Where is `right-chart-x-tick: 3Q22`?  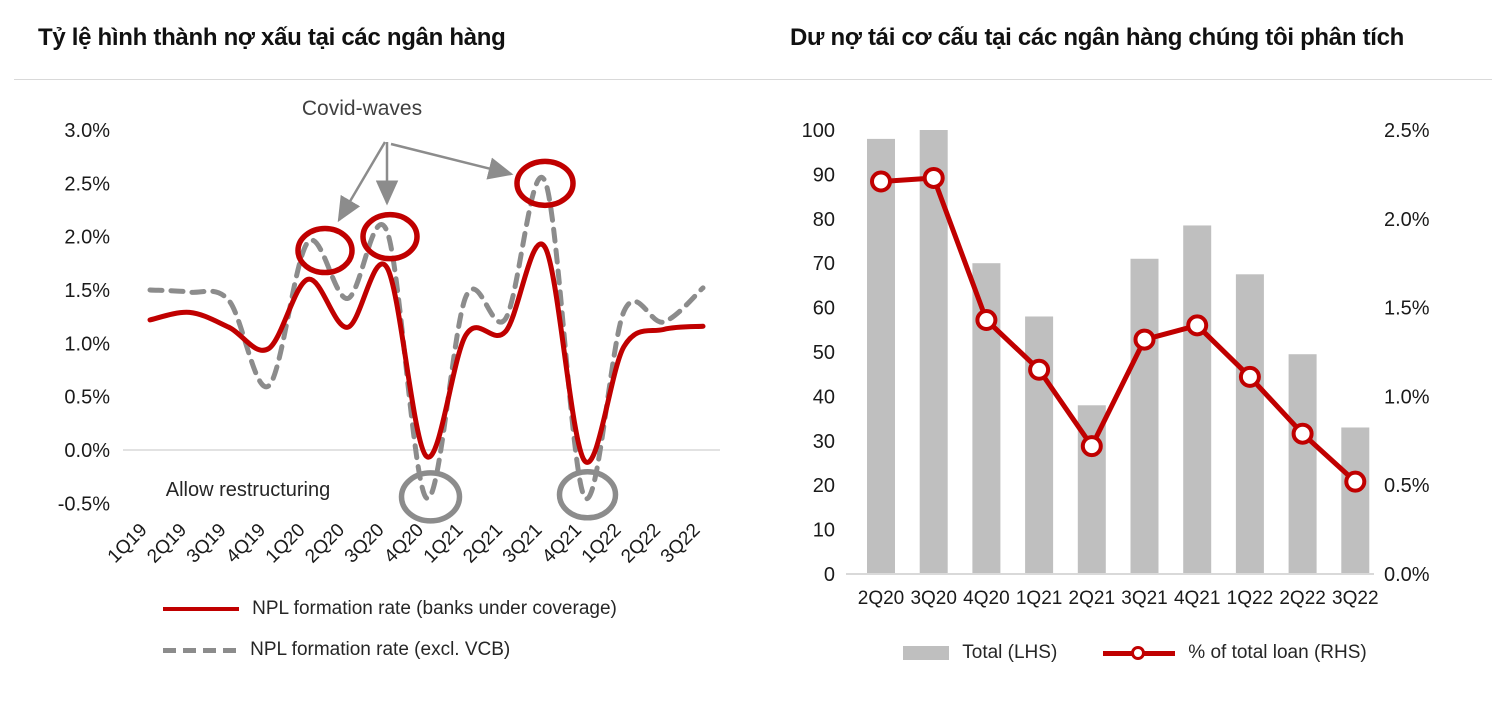 right-chart-x-tick: 3Q22 is located at coordinates (1355, 598).